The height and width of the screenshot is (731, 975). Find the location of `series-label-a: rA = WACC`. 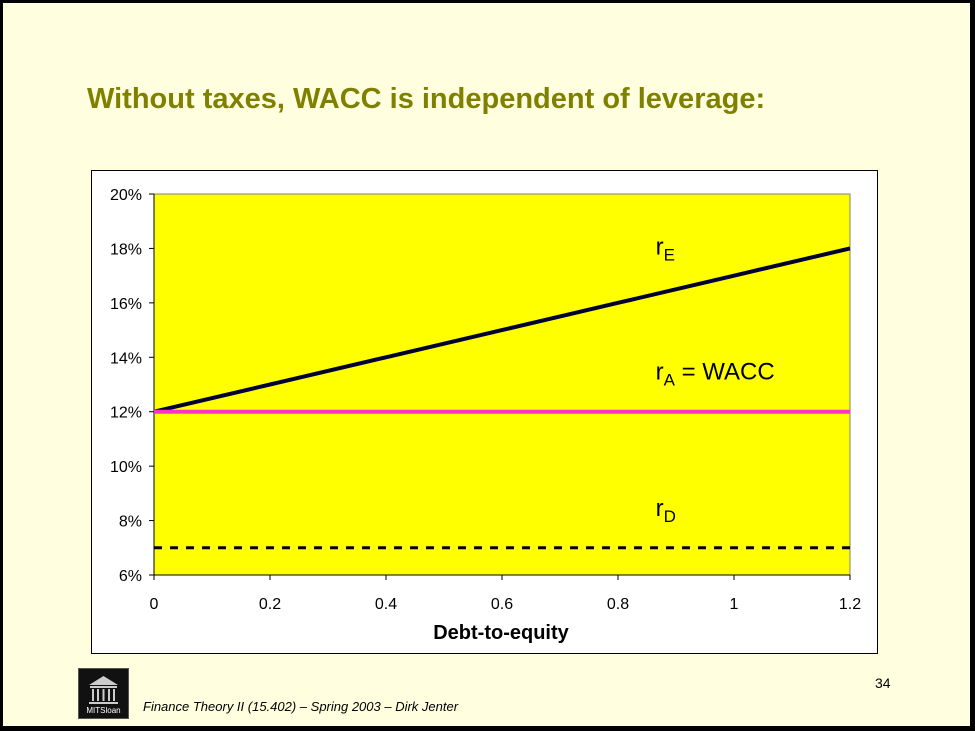

series-label-a: rA = WACC is located at coordinates (715, 374).